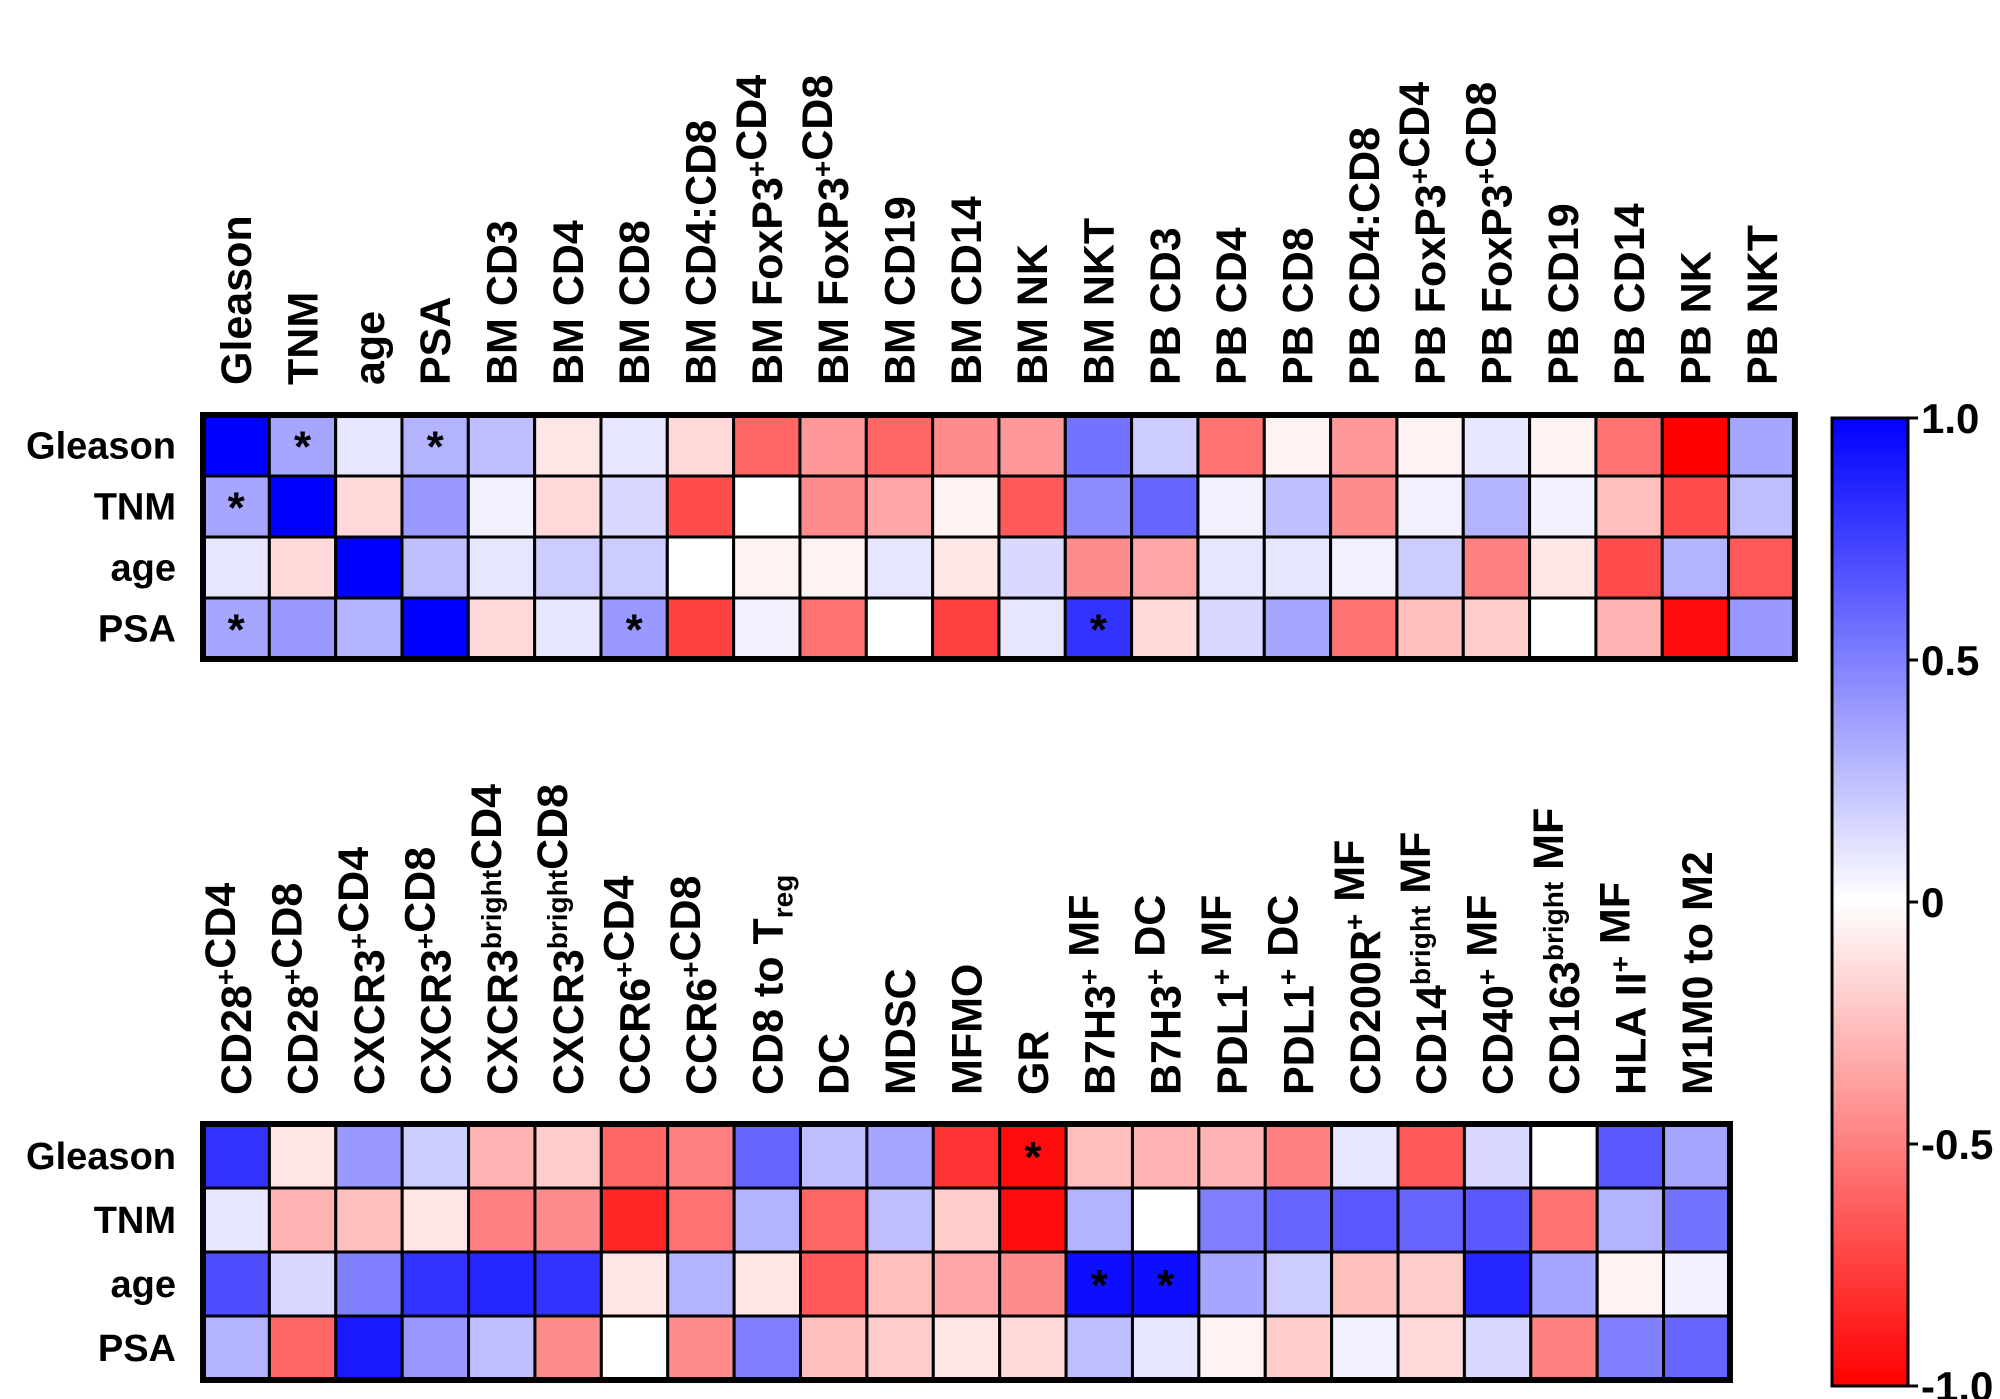  What do you see at coordinates (1297, 628) in the screenshot?
I see `heatmap-top-cell-psa-pb-cd8` at bounding box center [1297, 628].